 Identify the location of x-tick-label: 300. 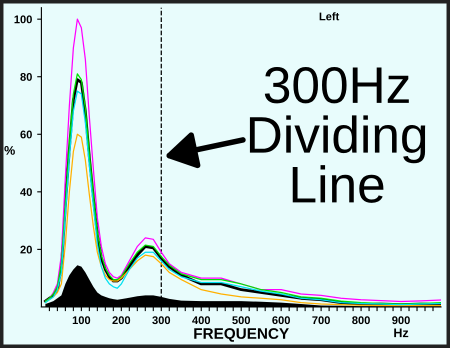
(161, 320).